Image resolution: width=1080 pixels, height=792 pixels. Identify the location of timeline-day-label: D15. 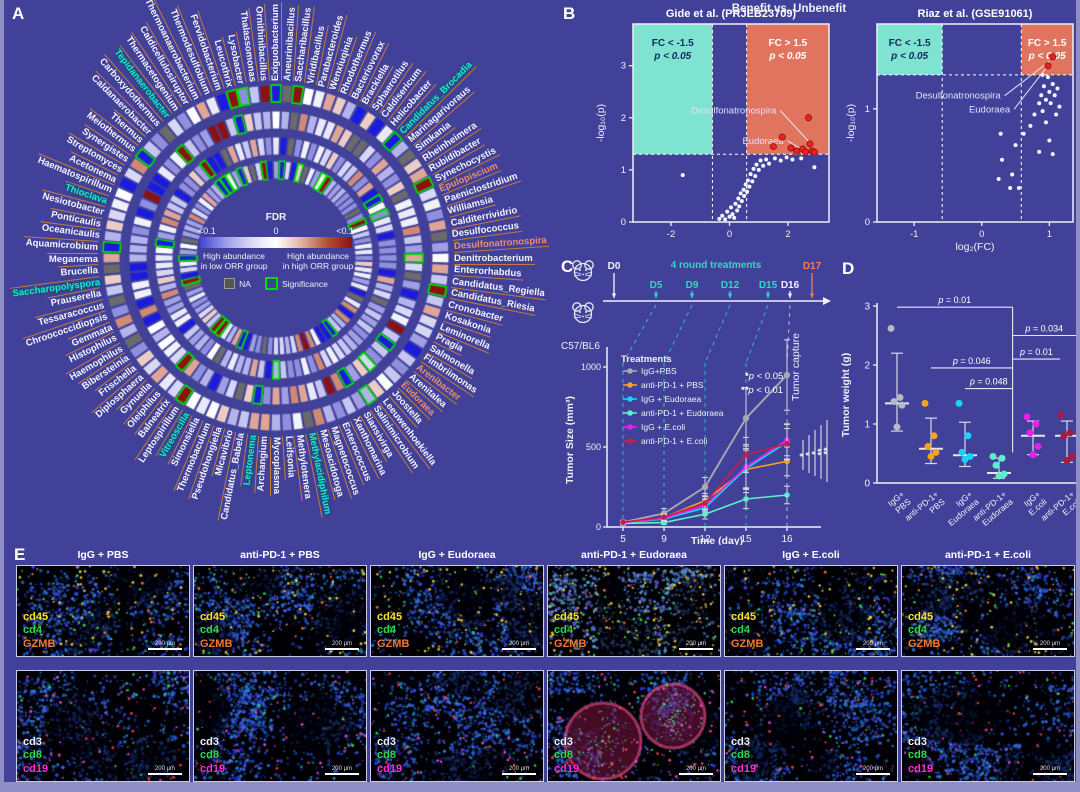
(768, 285).